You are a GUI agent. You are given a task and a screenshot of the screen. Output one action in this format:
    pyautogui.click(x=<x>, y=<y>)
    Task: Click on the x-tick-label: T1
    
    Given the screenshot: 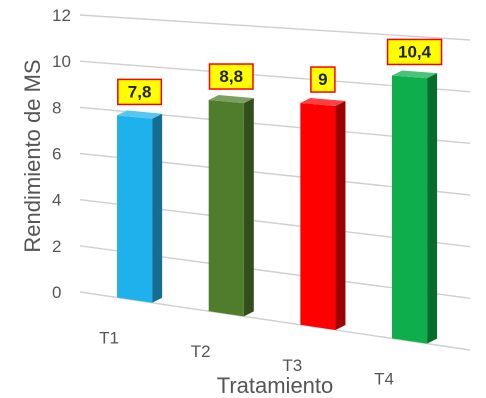 What is the action you would take?
    pyautogui.click(x=109, y=338)
    